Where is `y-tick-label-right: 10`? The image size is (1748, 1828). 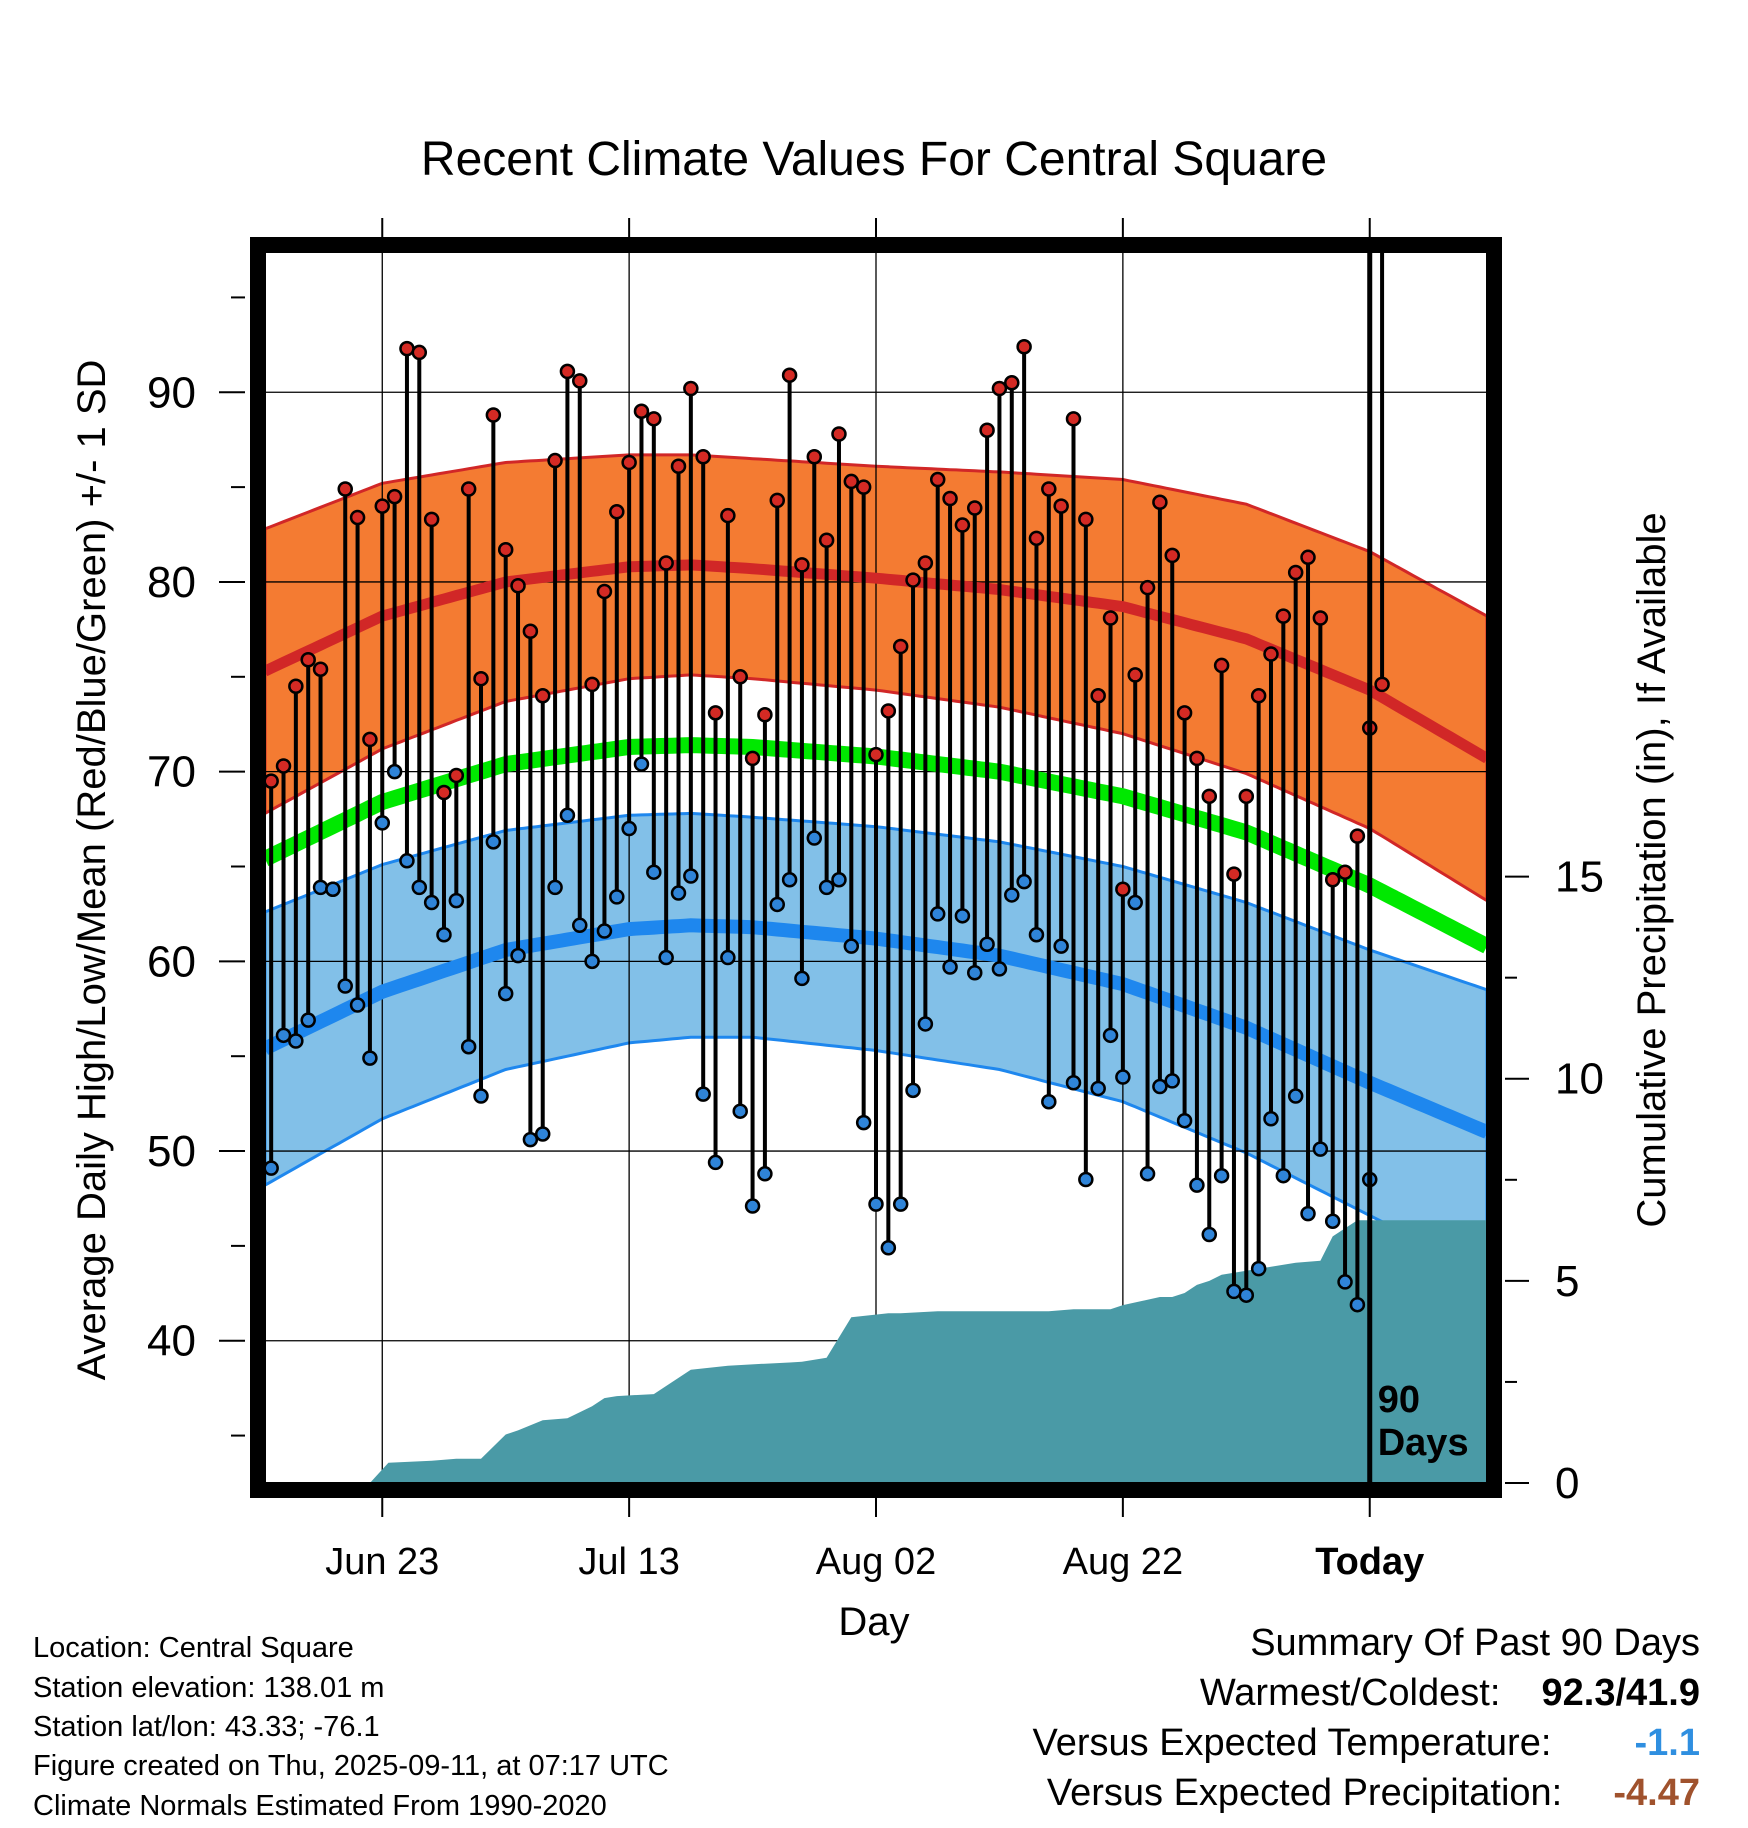
y-tick-label-right: 10 is located at coordinates (1579, 1079).